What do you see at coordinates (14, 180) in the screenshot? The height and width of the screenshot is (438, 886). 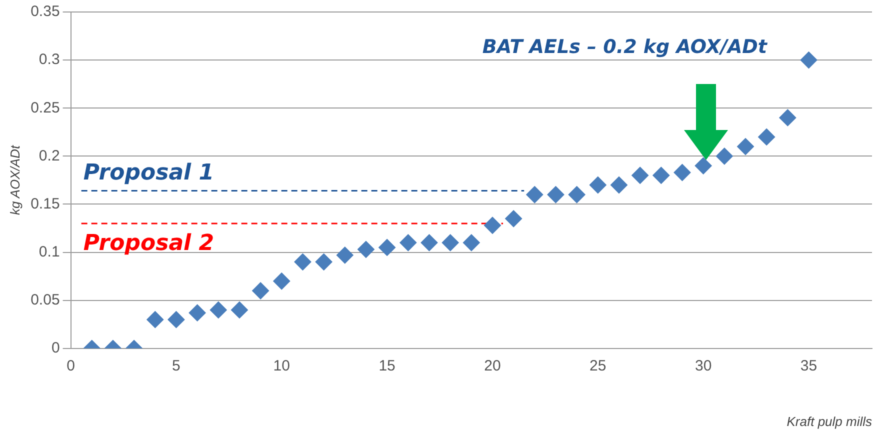 I see `y-axis-title: kg AOX/ADt` at bounding box center [14, 180].